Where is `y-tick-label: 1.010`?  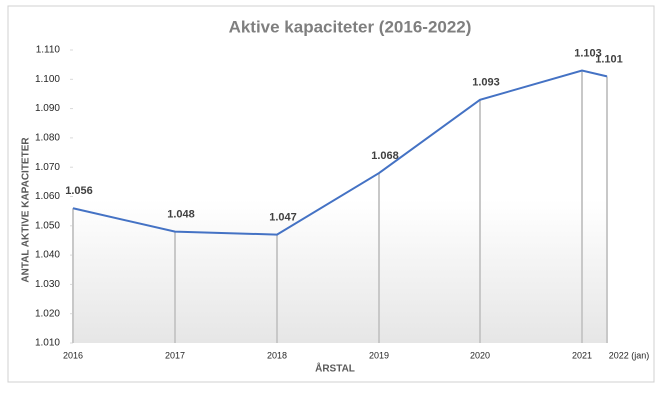
y-tick-label: 1.010 is located at coordinates (47, 343).